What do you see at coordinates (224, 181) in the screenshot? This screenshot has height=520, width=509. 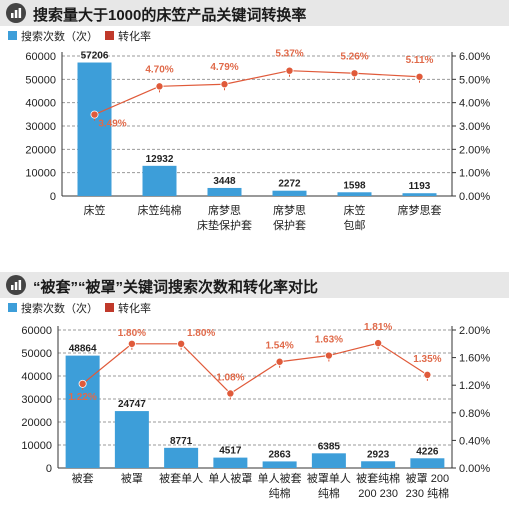 I see `bar-value-label: 3448` at bounding box center [224, 181].